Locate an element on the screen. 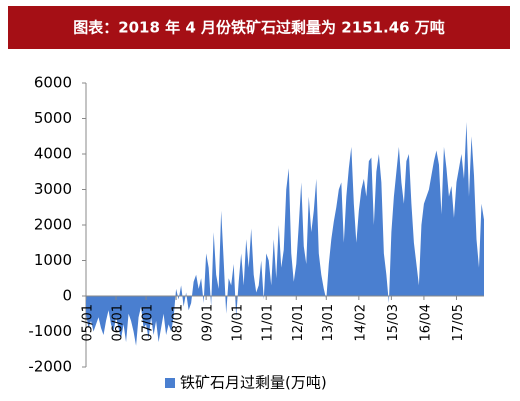 This screenshot has width=520, height=401. x-tick-label: 17/05 is located at coordinates (458, 322).